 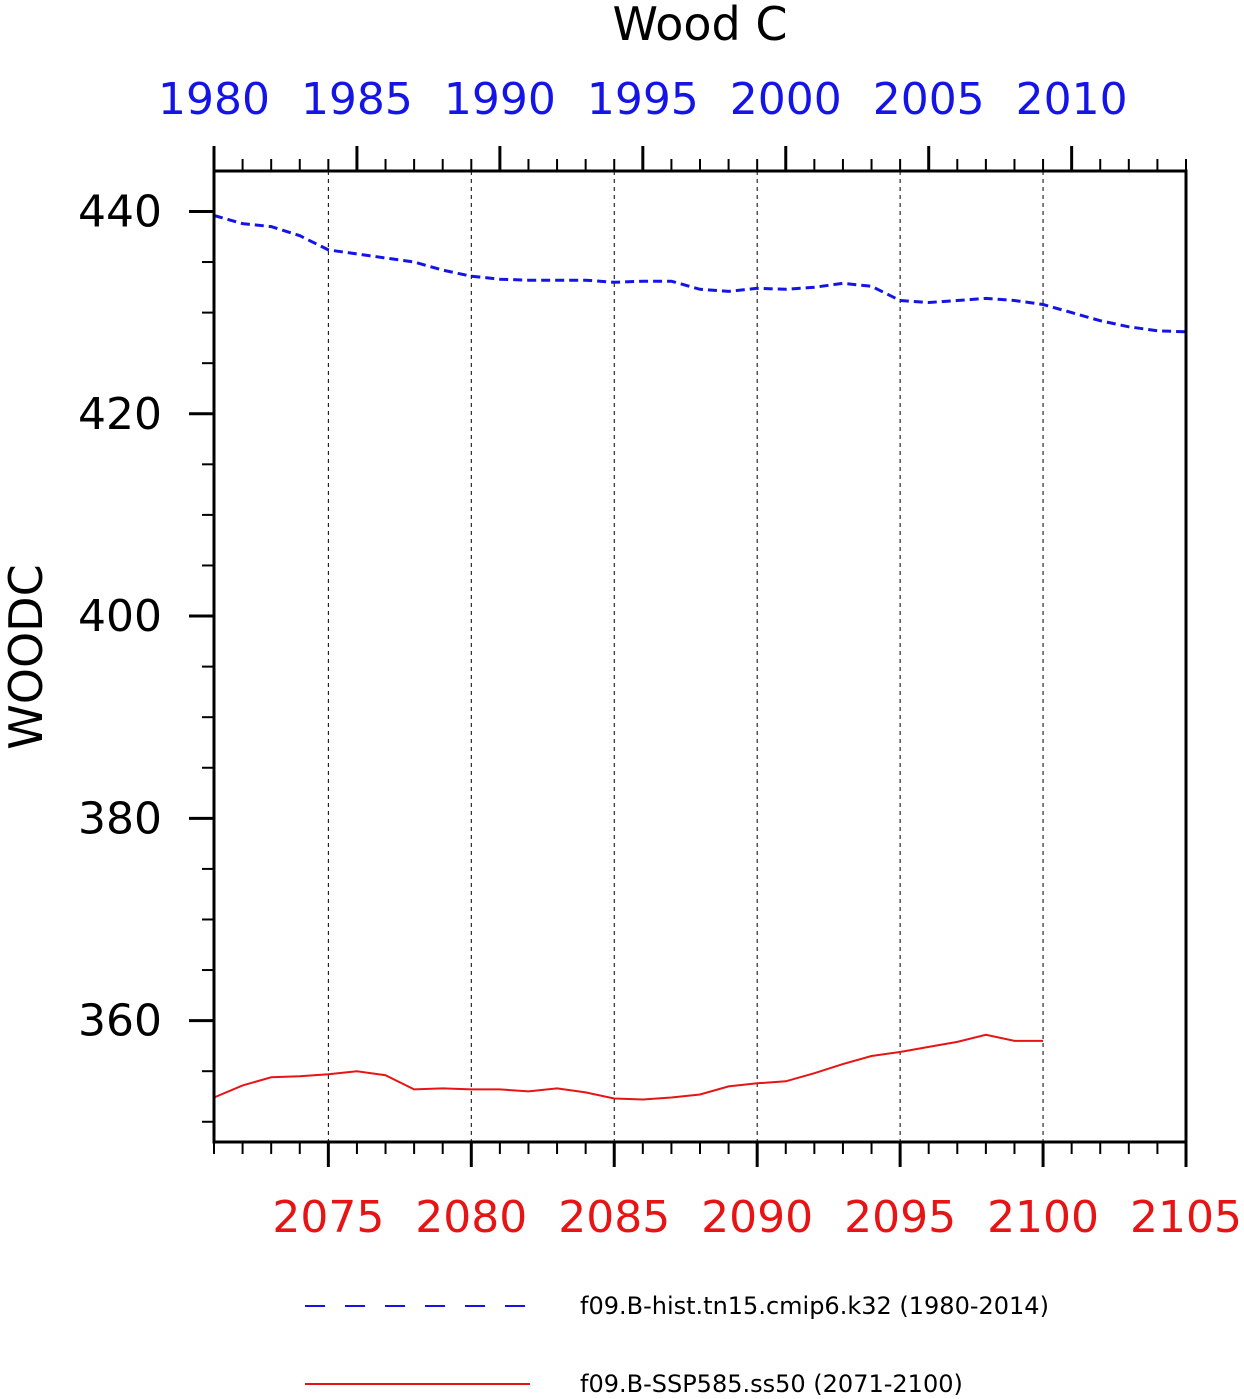 What do you see at coordinates (120, 818) in the screenshot?
I see `y-axis-tick-label-380: 380` at bounding box center [120, 818].